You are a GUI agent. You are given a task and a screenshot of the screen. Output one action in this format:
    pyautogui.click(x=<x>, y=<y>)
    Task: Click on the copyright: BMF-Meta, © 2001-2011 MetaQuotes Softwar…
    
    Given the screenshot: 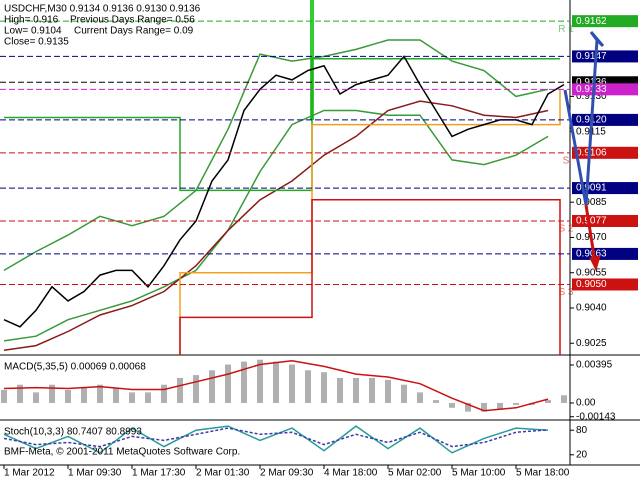 What is the action you would take?
    pyautogui.click(x=122, y=452)
    